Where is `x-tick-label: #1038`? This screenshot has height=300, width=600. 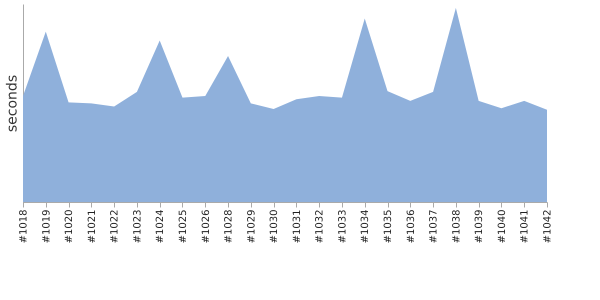 x-tick-label: #1038 is located at coordinates (456, 227).